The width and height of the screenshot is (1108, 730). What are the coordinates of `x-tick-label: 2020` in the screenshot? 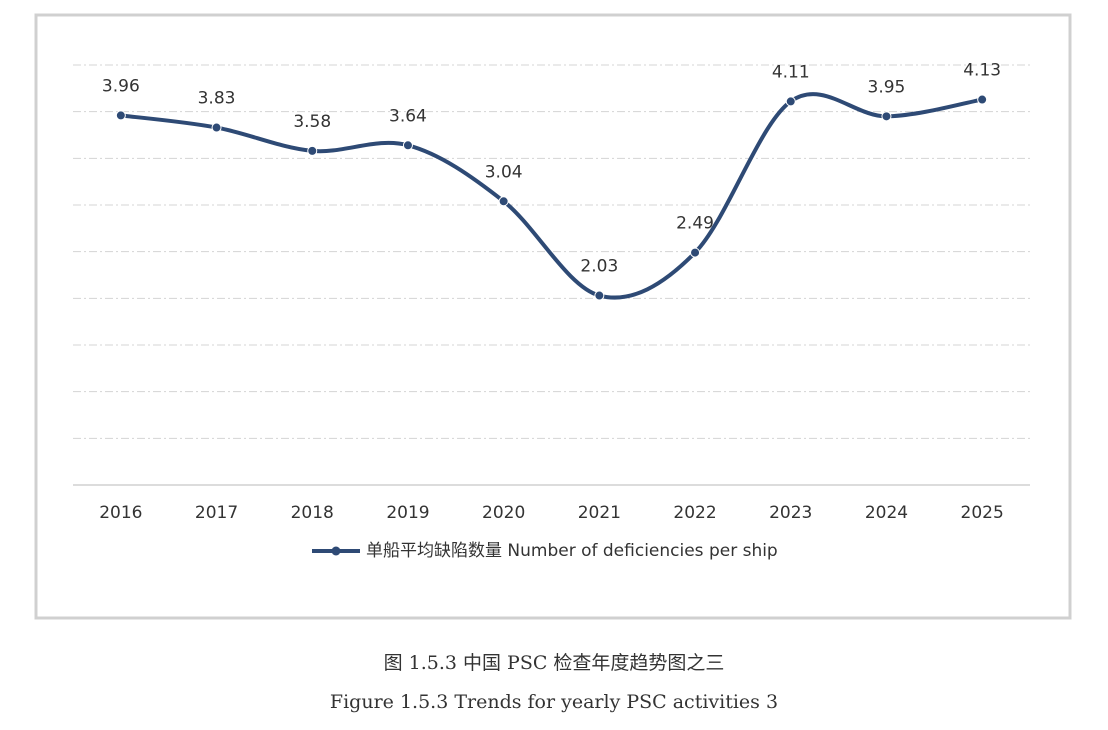 It's located at (503, 513).